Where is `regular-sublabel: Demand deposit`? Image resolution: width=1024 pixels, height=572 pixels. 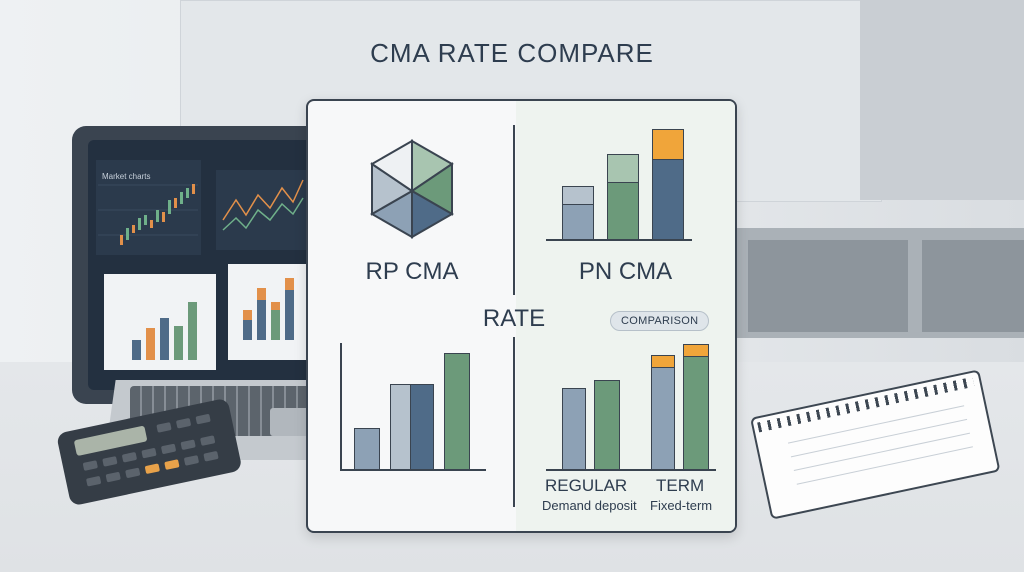 regular-sublabel: Demand deposit is located at coordinates (589, 505).